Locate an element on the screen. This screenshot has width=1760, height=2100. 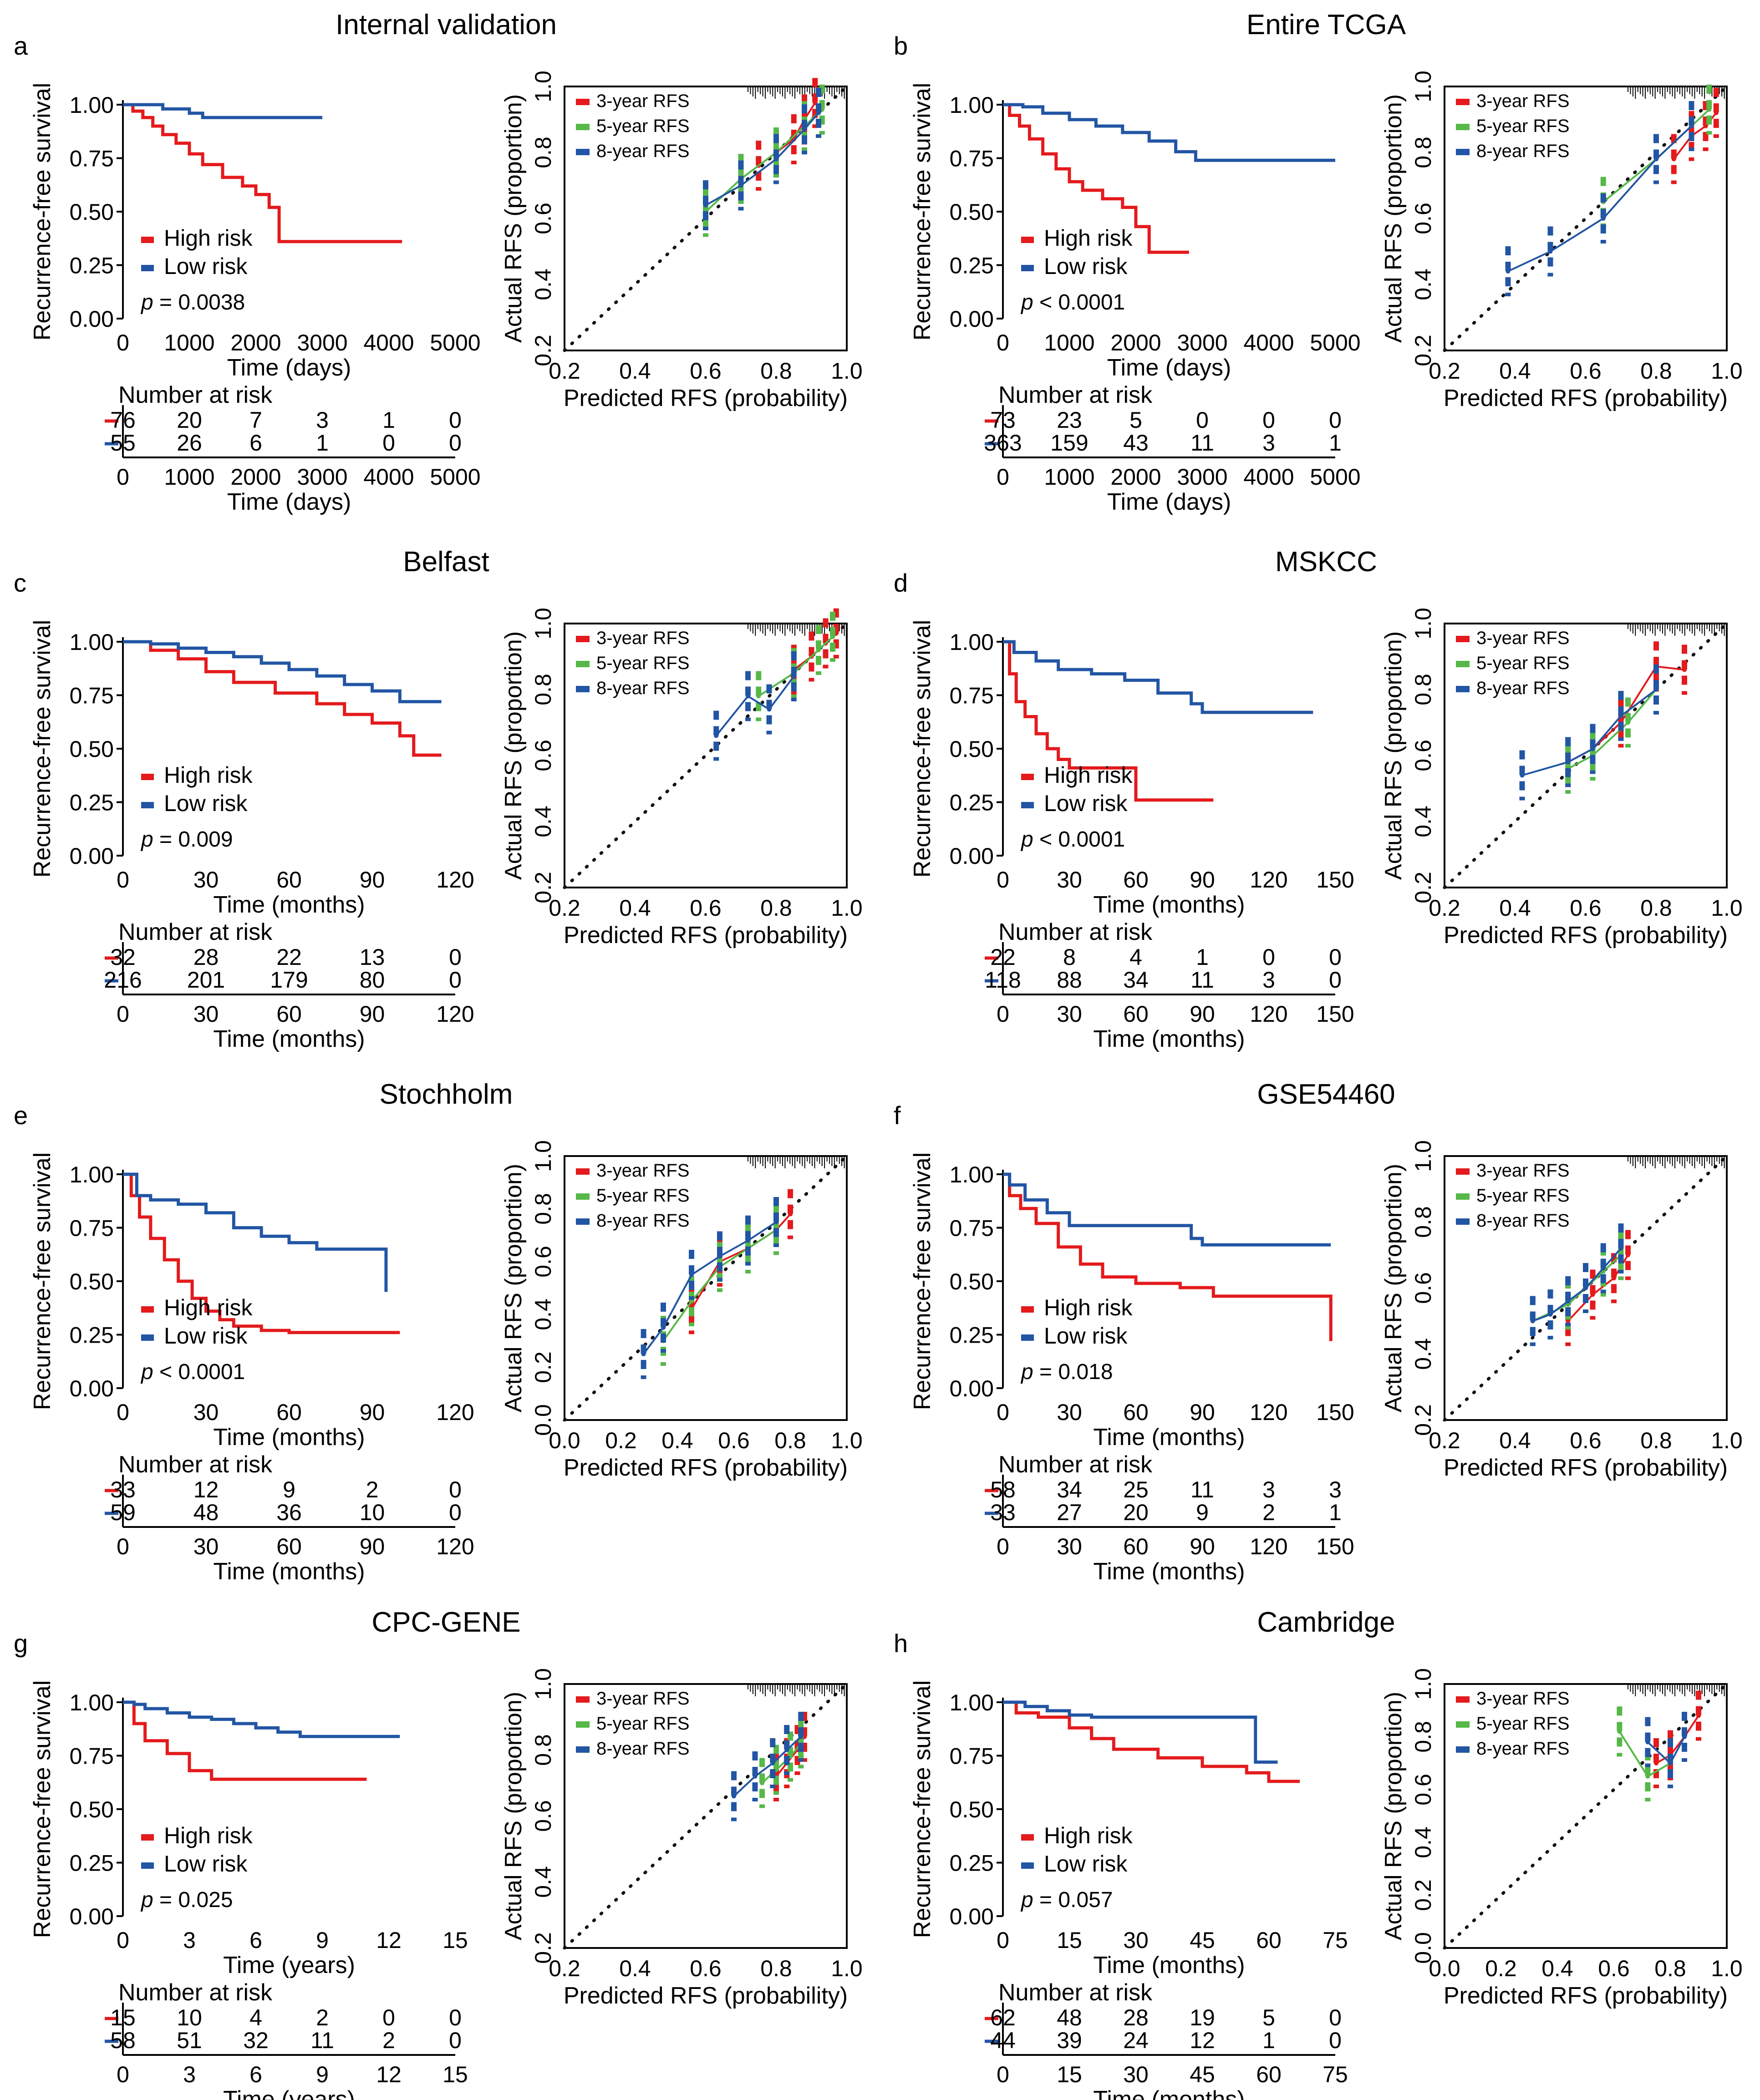
km-y-tick-label: 0.75 is located at coordinates (92, 159).